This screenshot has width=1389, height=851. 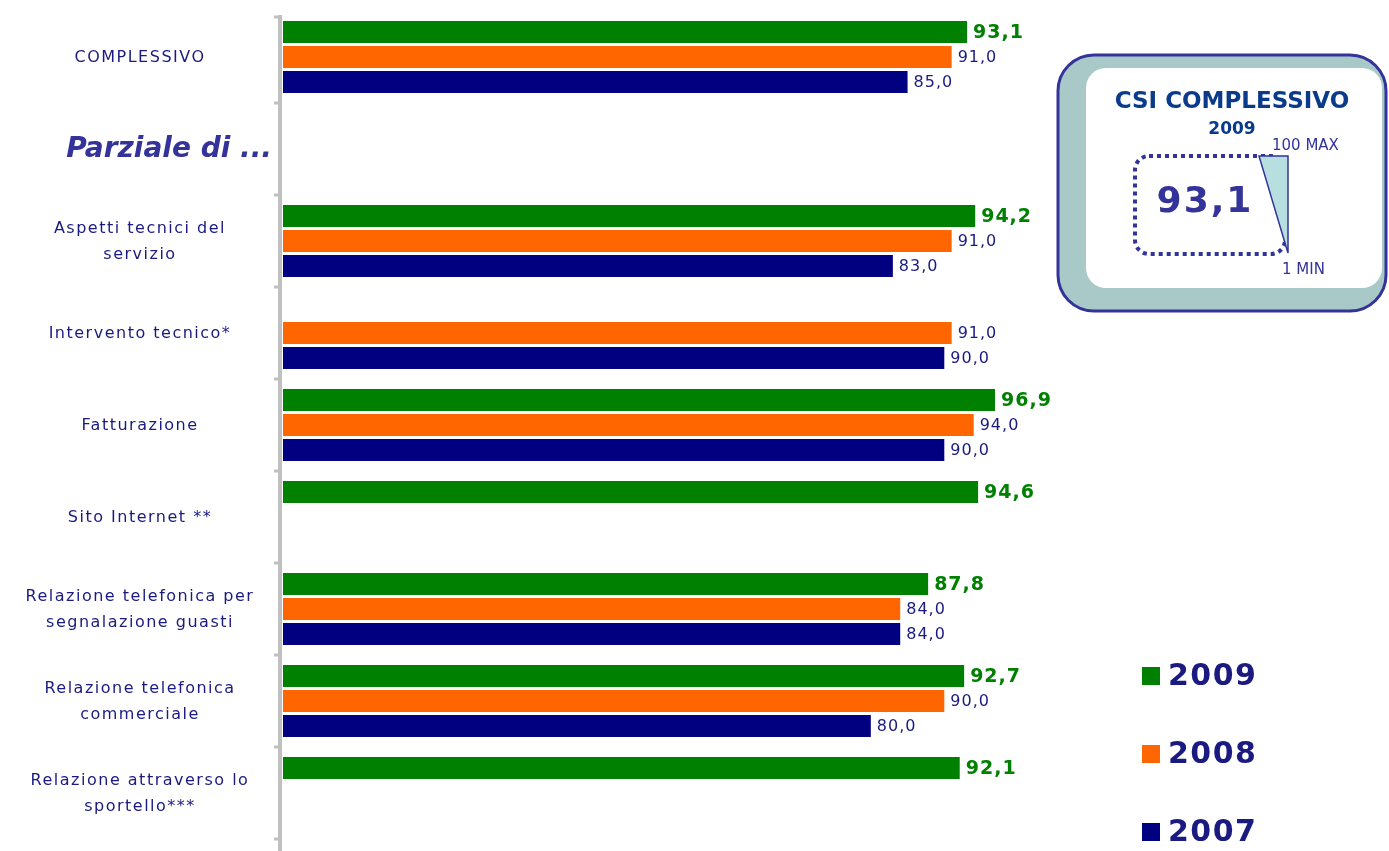 What do you see at coordinates (999, 424) in the screenshot?
I see `data-label: 94,0` at bounding box center [999, 424].